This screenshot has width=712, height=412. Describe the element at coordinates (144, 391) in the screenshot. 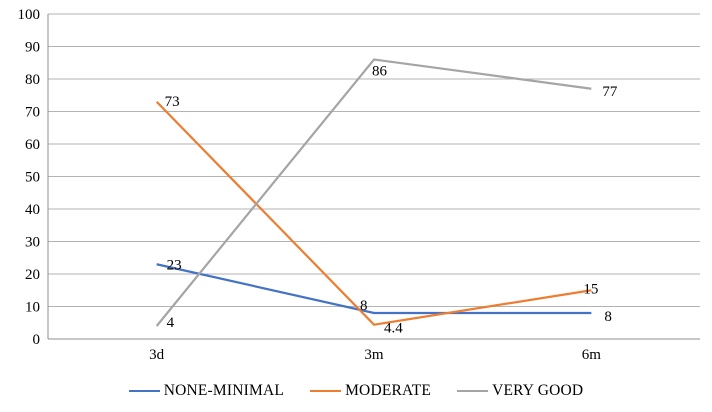

I see `legend-swatch-none-minimal` at that location.